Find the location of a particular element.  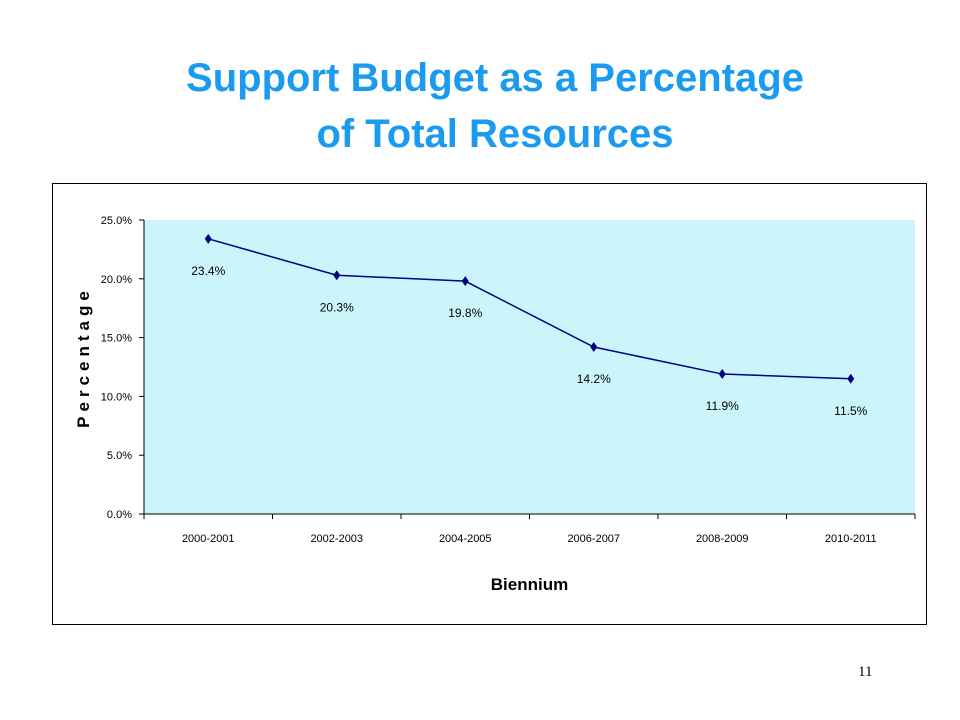

y-tick-label: 0.0% is located at coordinates (119, 515).